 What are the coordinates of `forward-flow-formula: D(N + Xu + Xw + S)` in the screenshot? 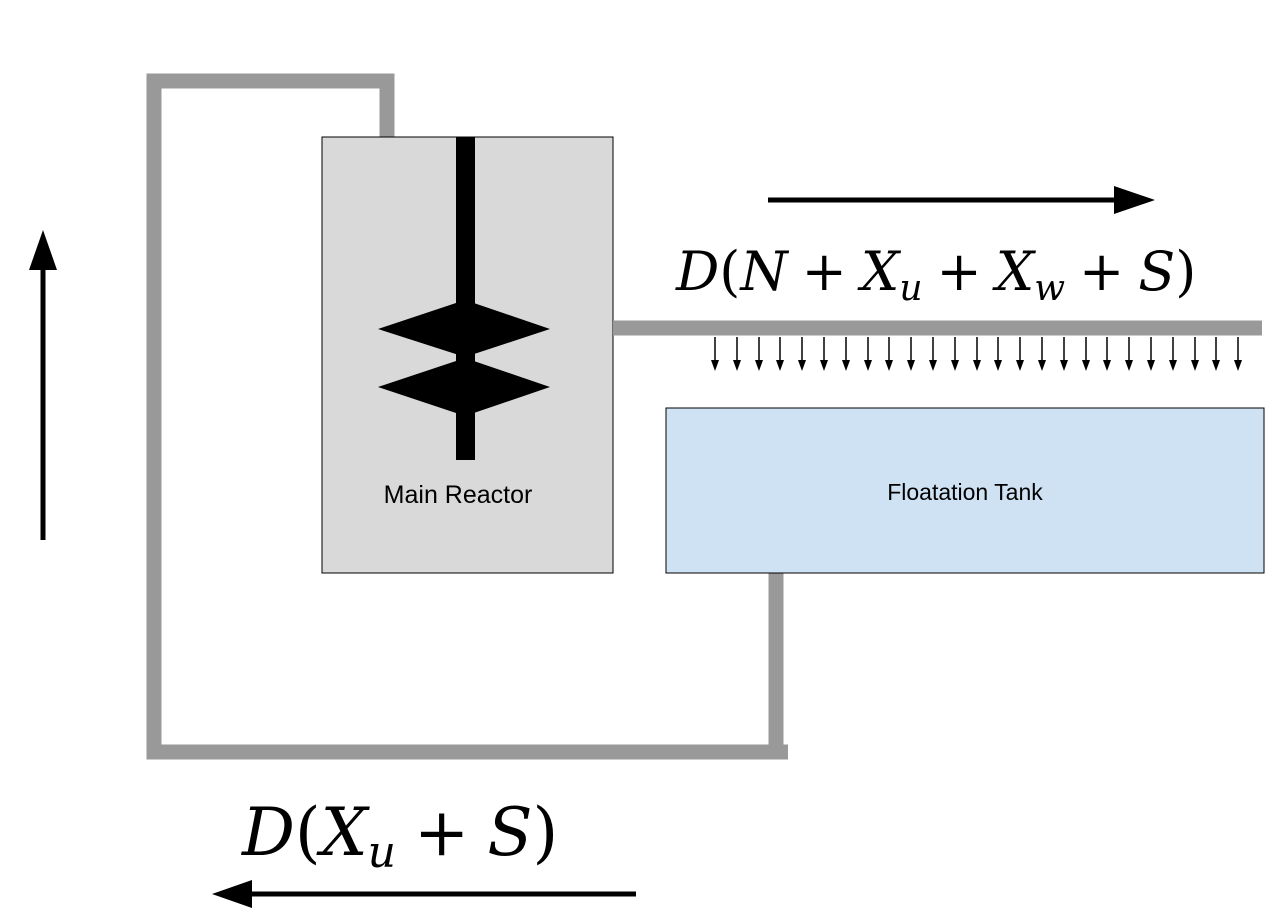 It's located at (935, 274).